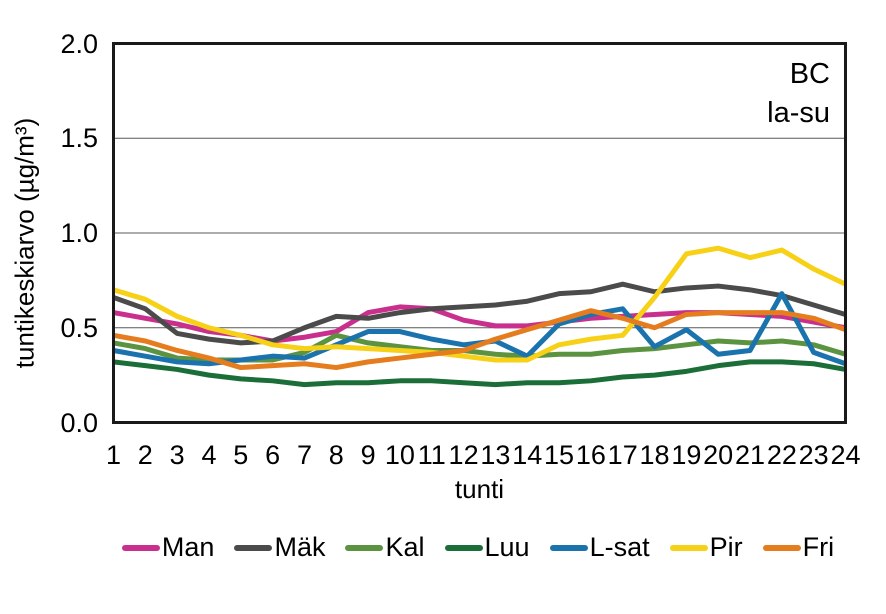 The image size is (886, 614). I want to click on legend-item-Luu: Luu, so click(487, 547).